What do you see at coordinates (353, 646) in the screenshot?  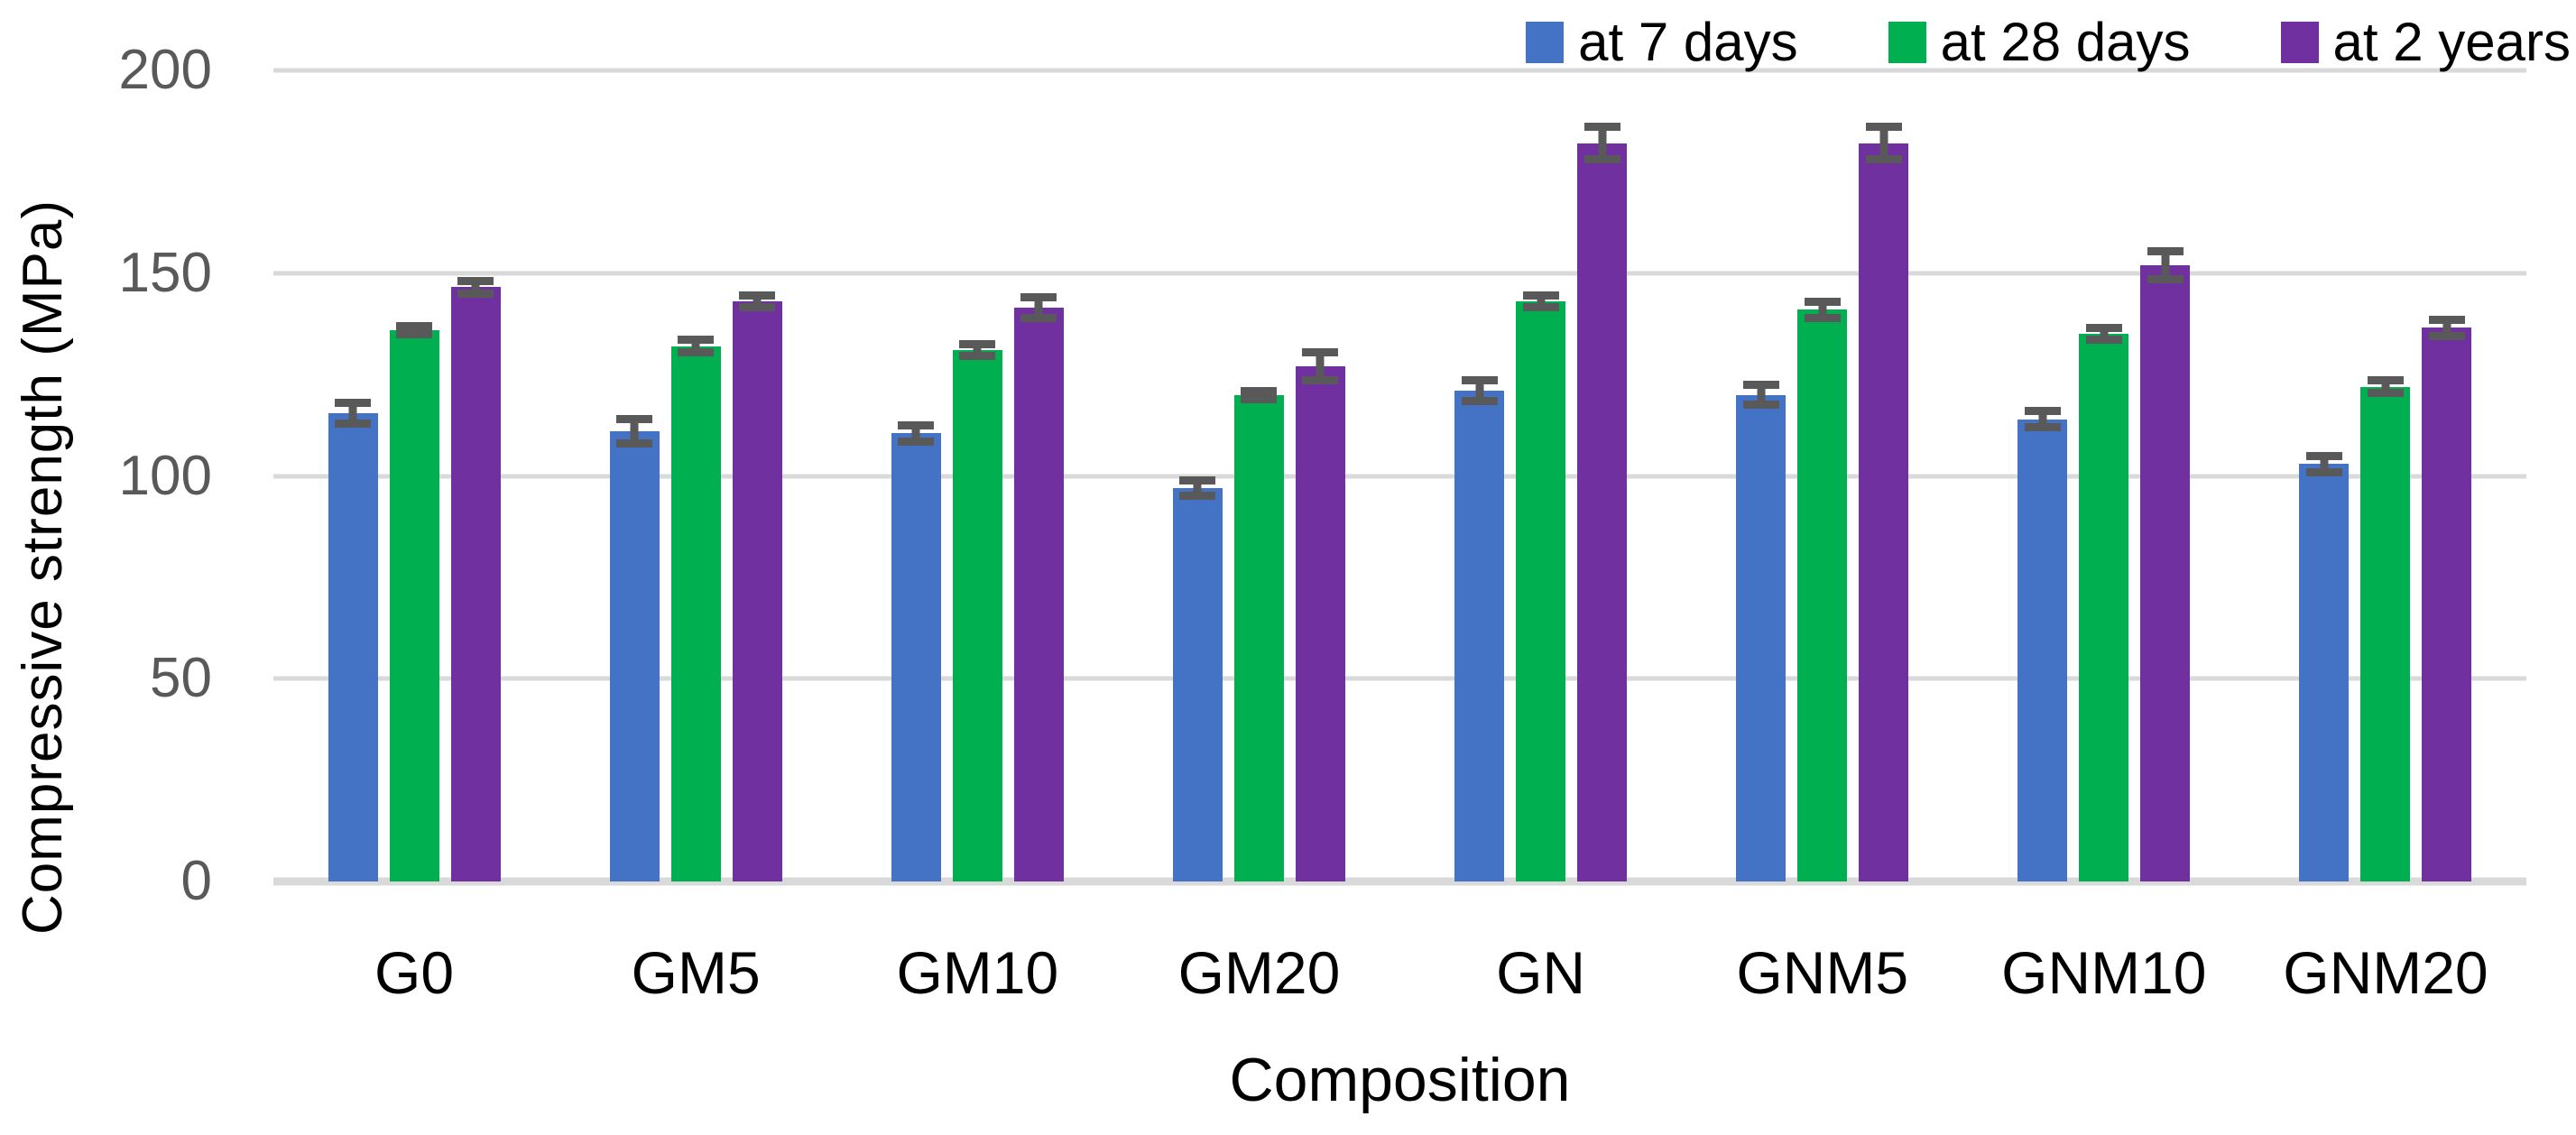 I see `bar-g0-at-7-days` at bounding box center [353, 646].